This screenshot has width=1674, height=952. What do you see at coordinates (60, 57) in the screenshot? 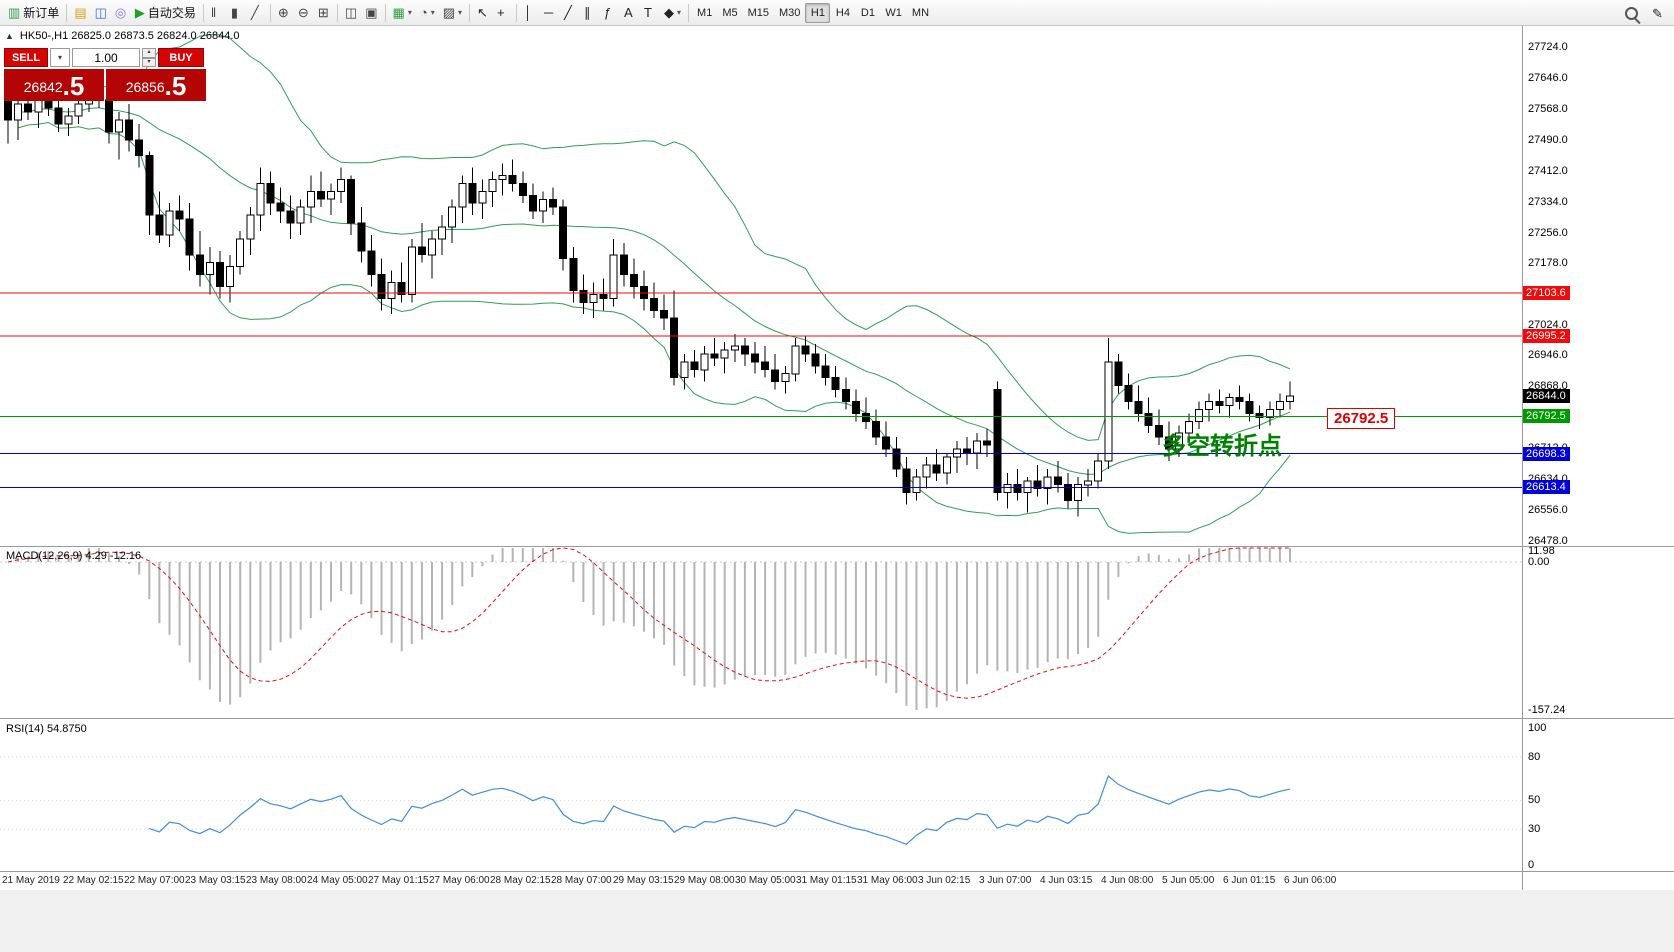
I see `order-type-dropdown: ▾` at bounding box center [60, 57].